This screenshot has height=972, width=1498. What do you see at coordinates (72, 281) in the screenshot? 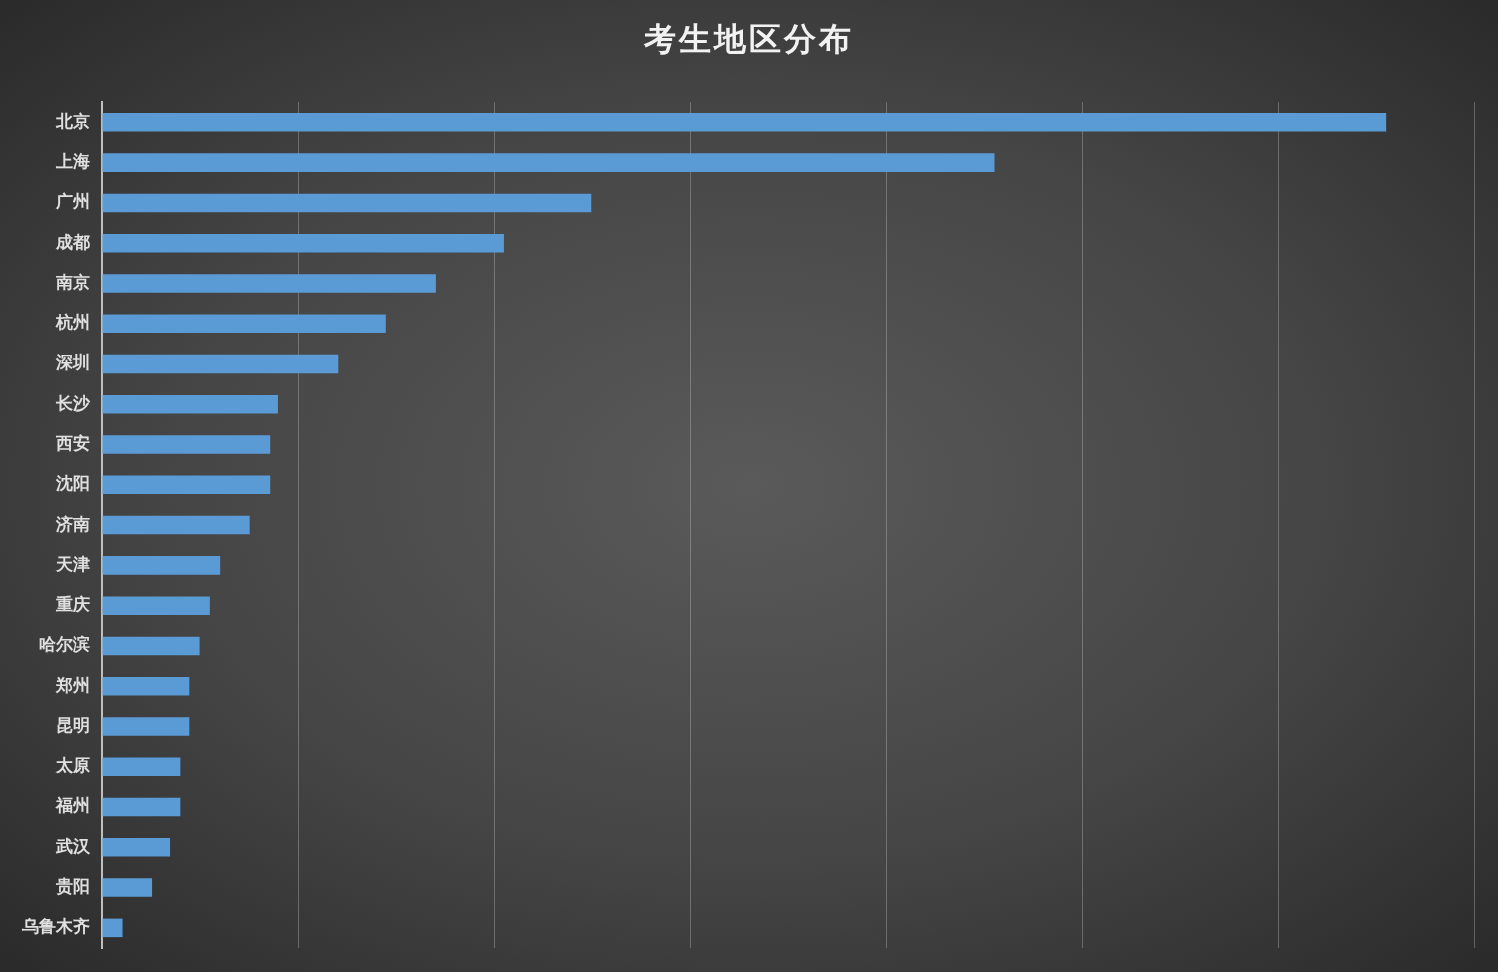
I see `y-tick-label: 南京` at bounding box center [72, 281].